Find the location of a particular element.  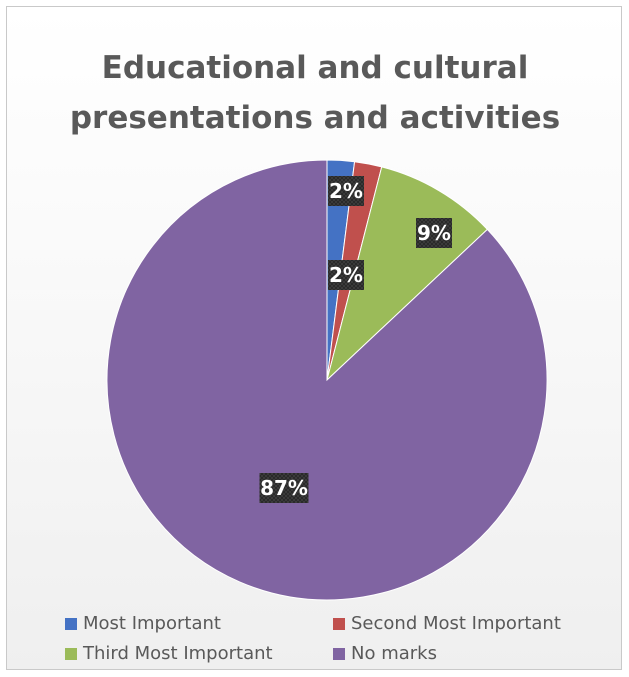

pie-data-labels: 2% 2% 9% 87% is located at coordinates (355, 339).